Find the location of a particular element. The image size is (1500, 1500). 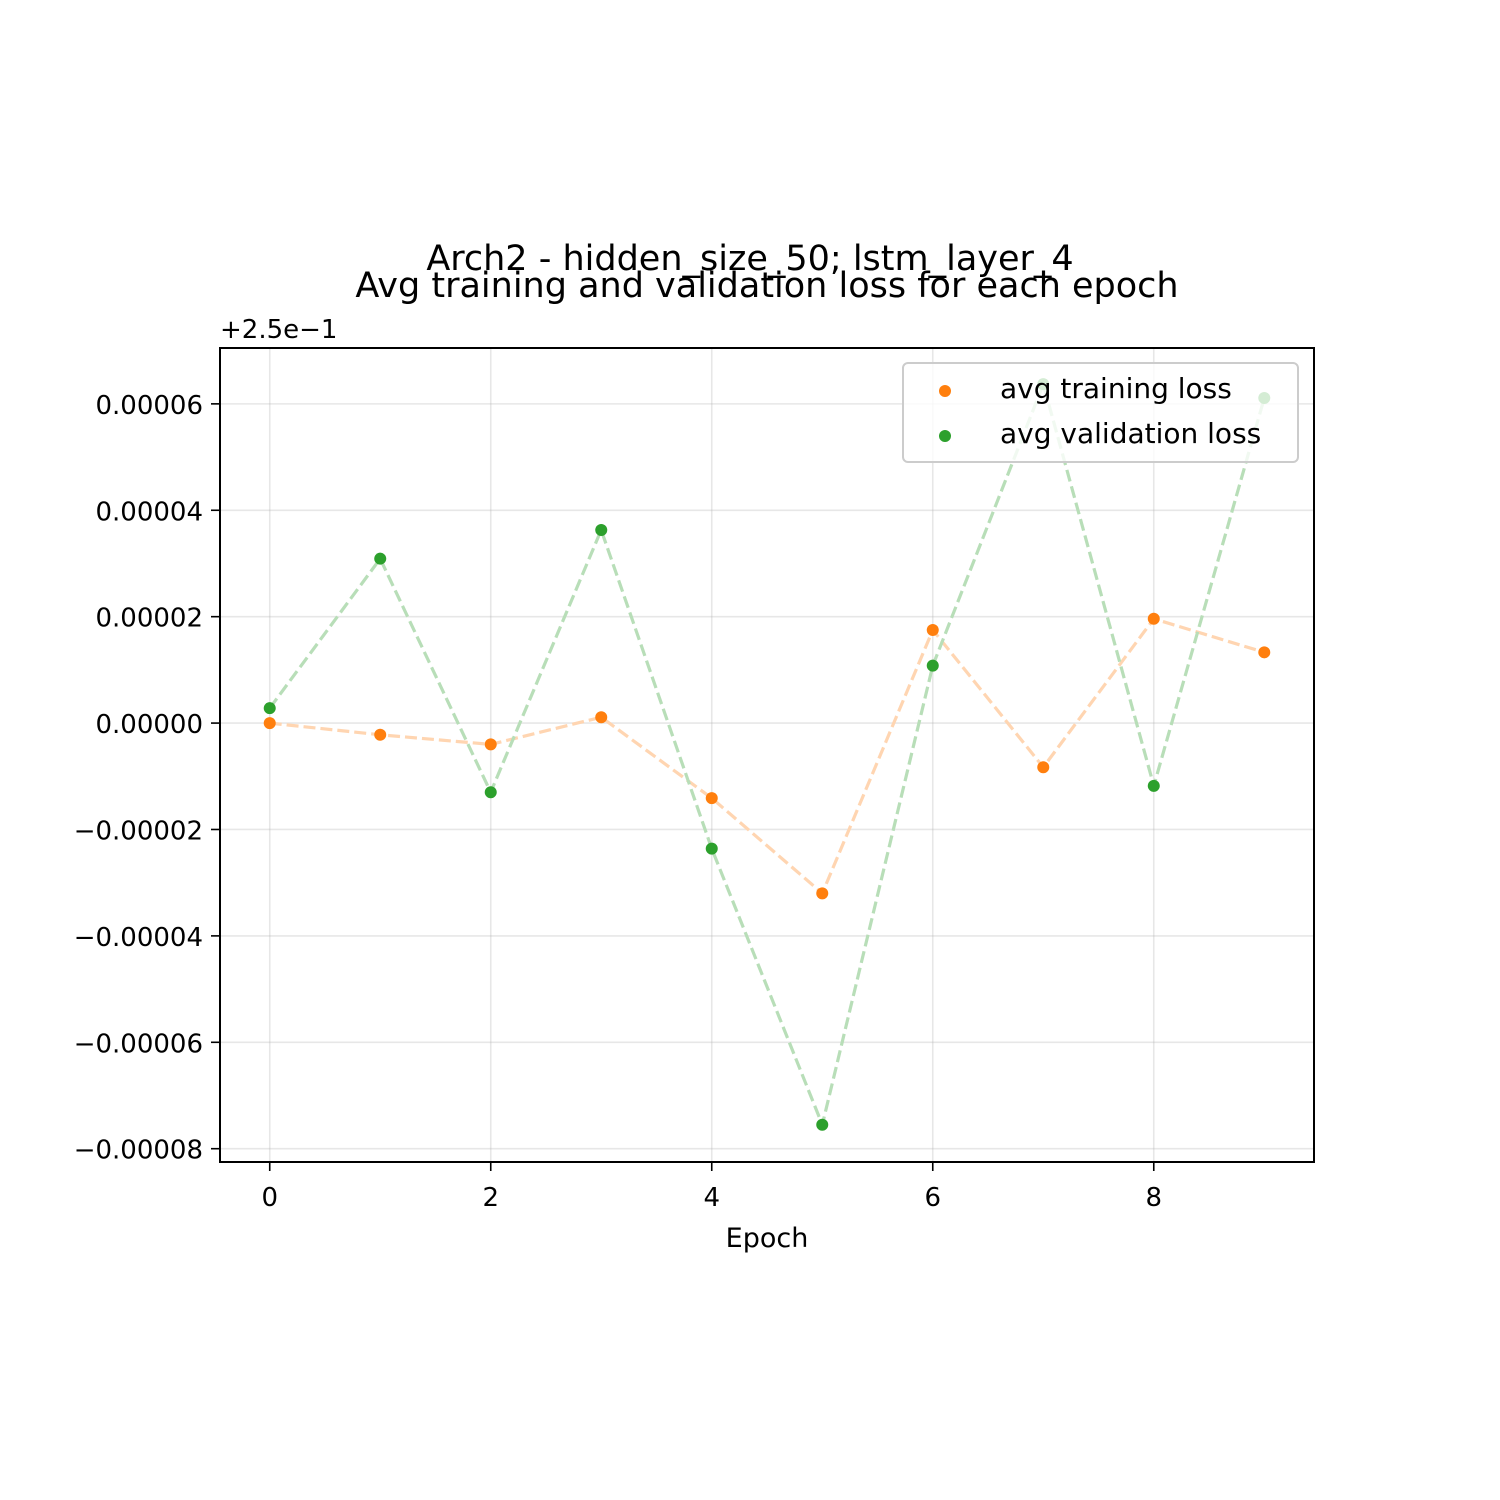

legend-box is located at coordinates (1100, 412).